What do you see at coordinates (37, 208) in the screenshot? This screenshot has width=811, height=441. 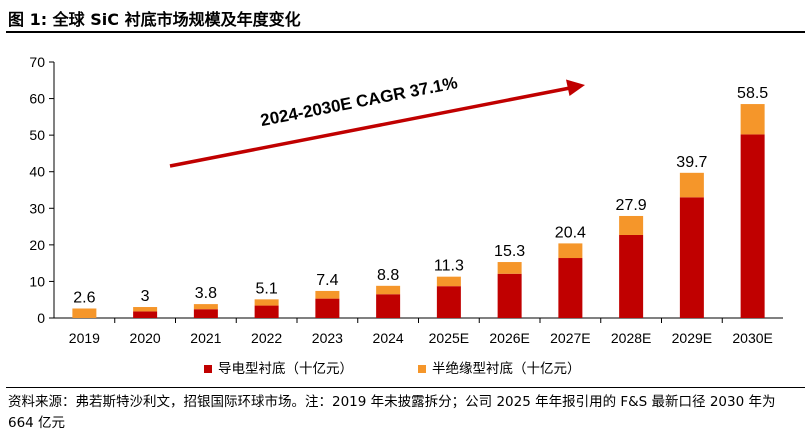 I see `y-tick-label: 30` at bounding box center [37, 208].